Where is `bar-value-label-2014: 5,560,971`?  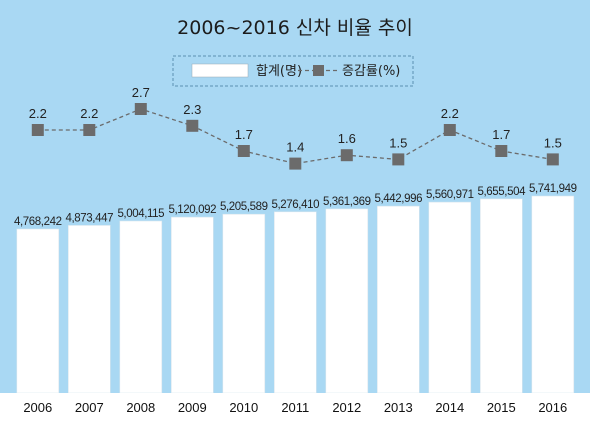 bar-value-label-2014: 5,560,971 is located at coordinates (450, 195).